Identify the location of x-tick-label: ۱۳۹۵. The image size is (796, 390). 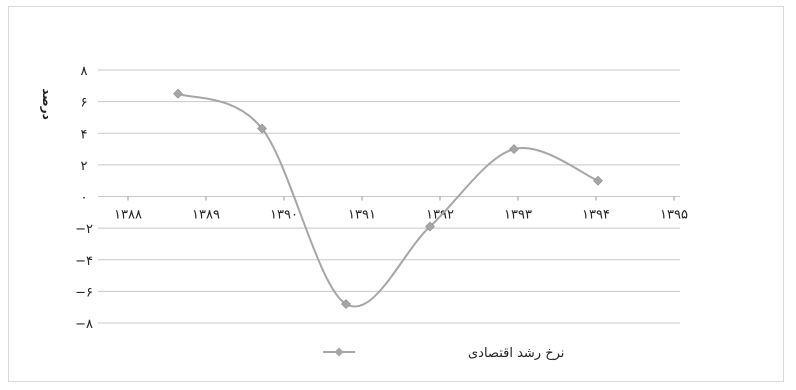
(674, 215).